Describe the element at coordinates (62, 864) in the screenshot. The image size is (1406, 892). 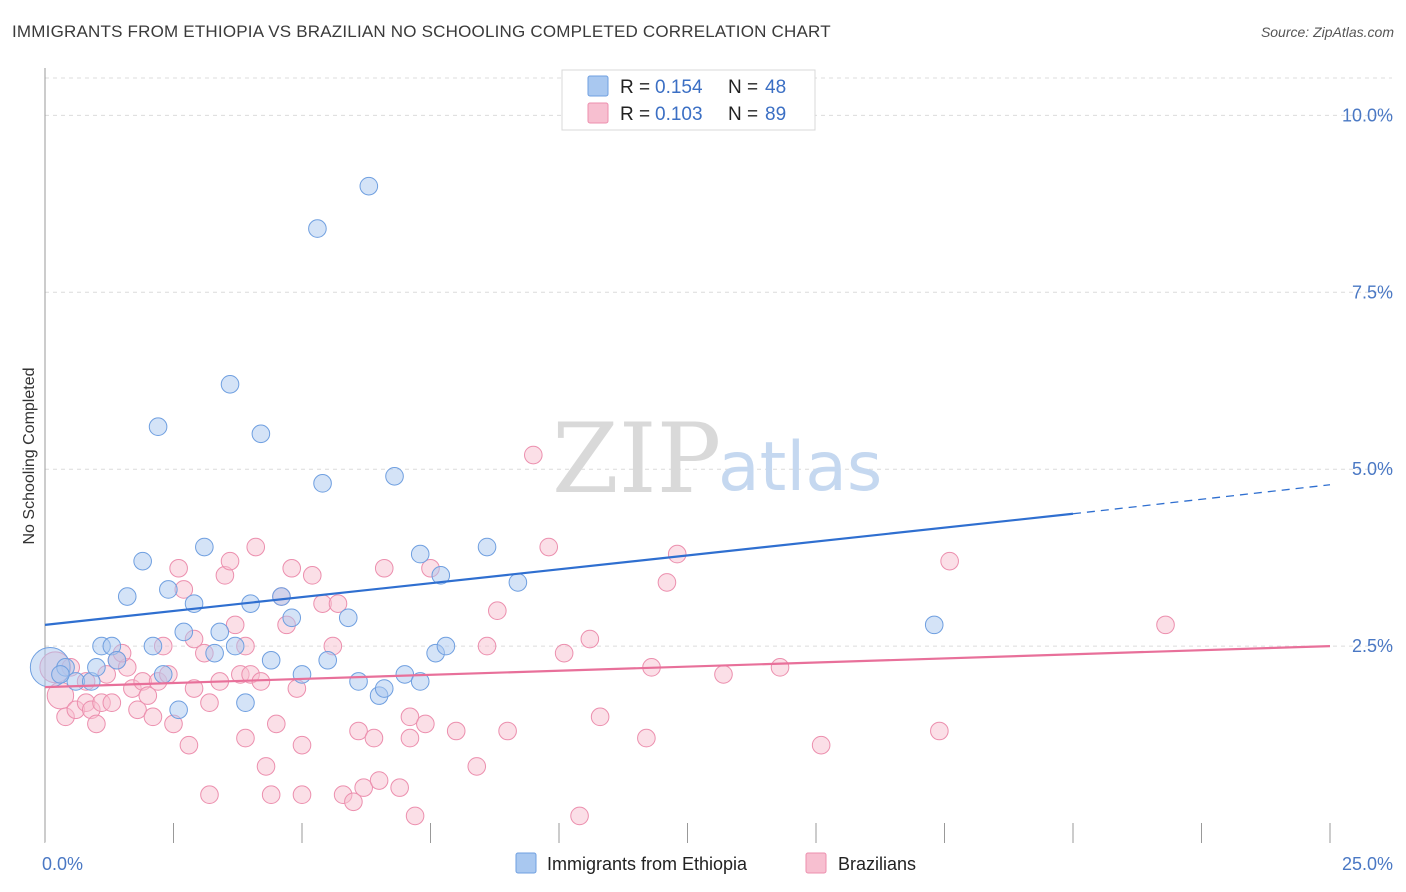
I see `x-tick-label-0: 0.0%` at that location.